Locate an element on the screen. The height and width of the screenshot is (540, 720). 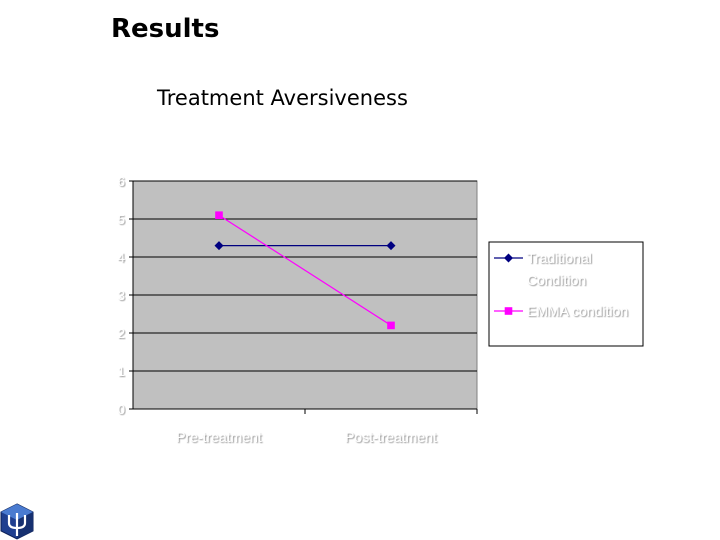
y-tick-label: 1 is located at coordinates (121, 371).